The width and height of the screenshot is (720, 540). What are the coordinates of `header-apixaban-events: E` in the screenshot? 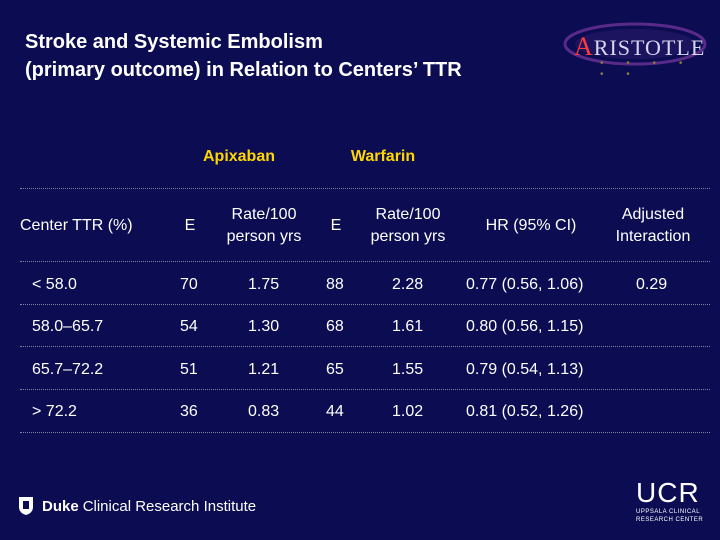 It's located at (190, 225).